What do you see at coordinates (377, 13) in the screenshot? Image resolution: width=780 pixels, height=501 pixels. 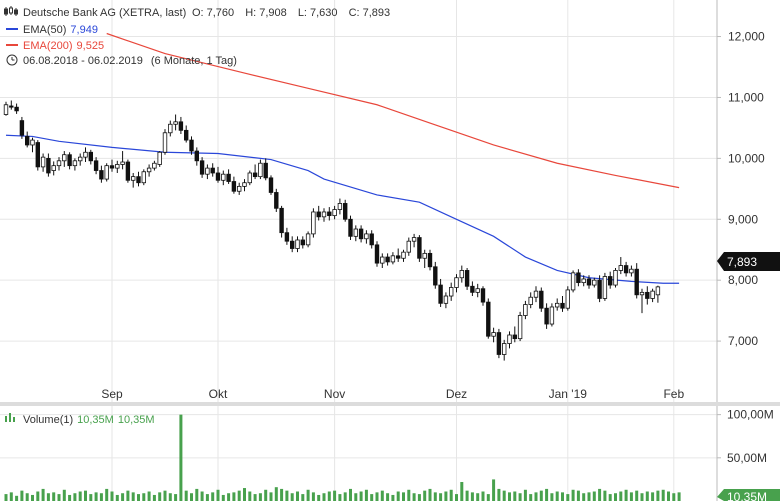 I see `close-value: 7,893` at bounding box center [377, 13].